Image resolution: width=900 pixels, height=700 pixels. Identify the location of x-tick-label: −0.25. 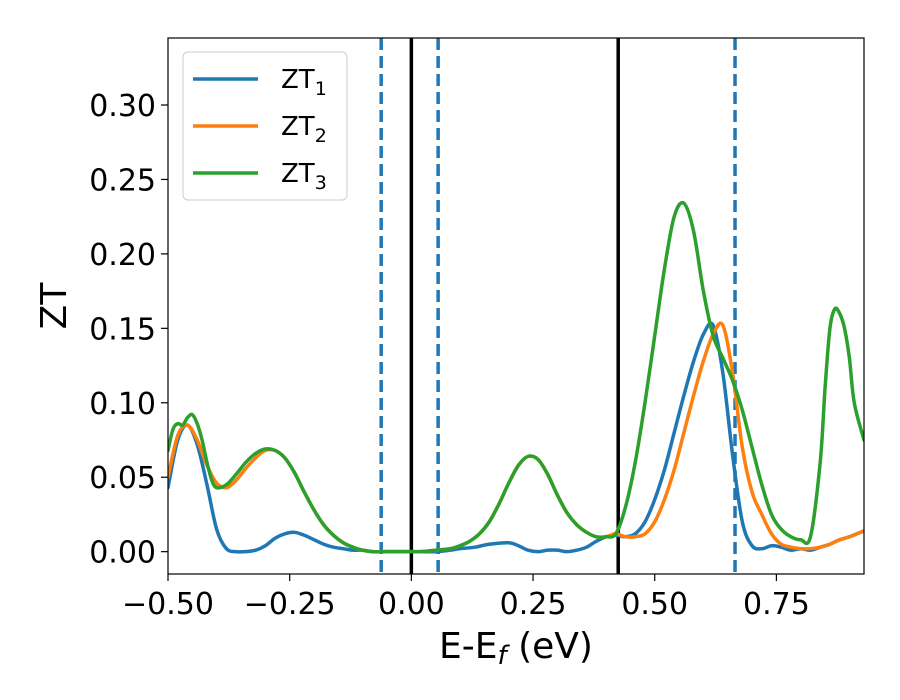
(290, 604).